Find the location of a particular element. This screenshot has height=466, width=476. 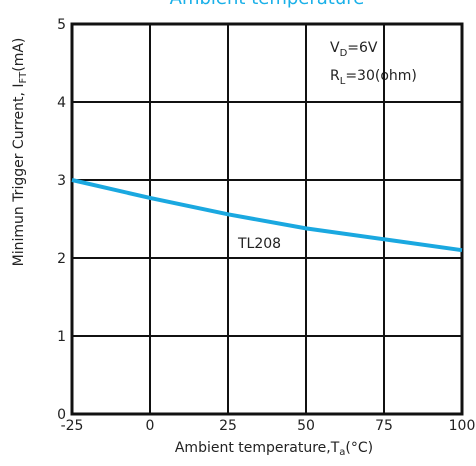

annotation-rest: =30(ohm) is located at coordinates (381, 76).